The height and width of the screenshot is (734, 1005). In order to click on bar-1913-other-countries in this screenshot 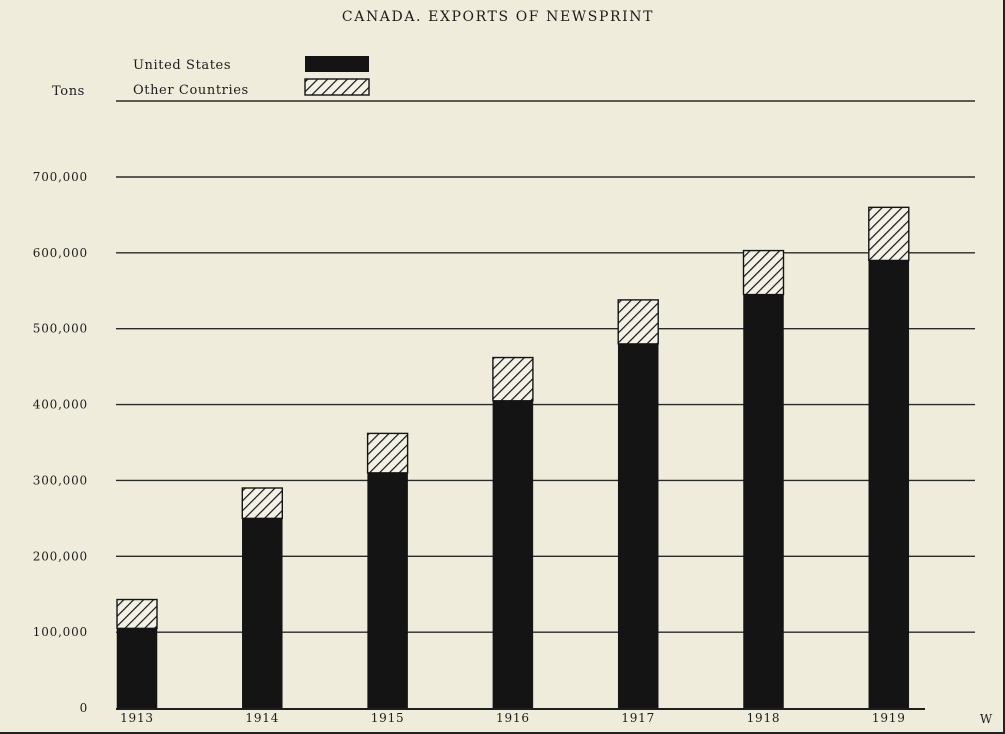, I will do `click(137, 614)`.